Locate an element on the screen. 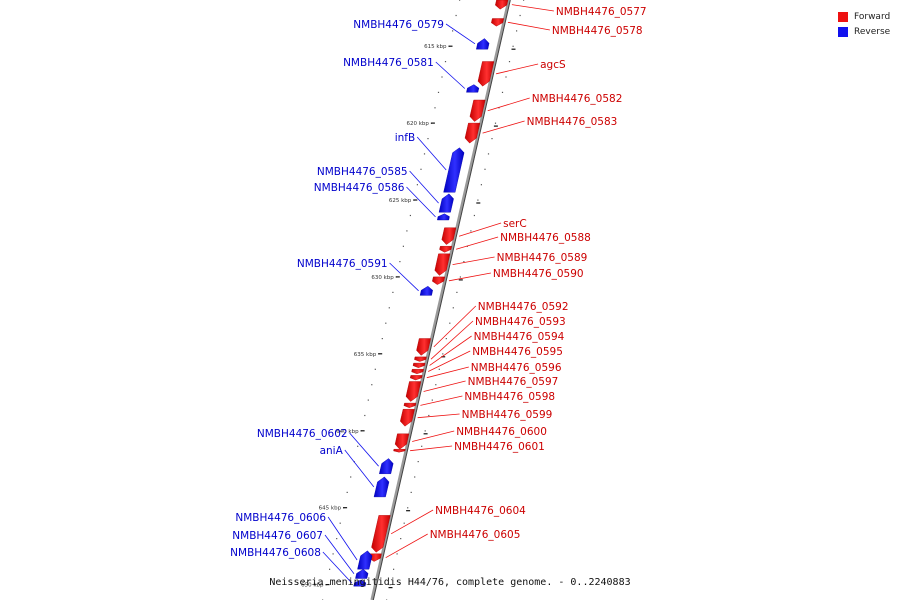 The height and width of the screenshot is (600, 900). gene-label: agcS is located at coordinates (553, 65).